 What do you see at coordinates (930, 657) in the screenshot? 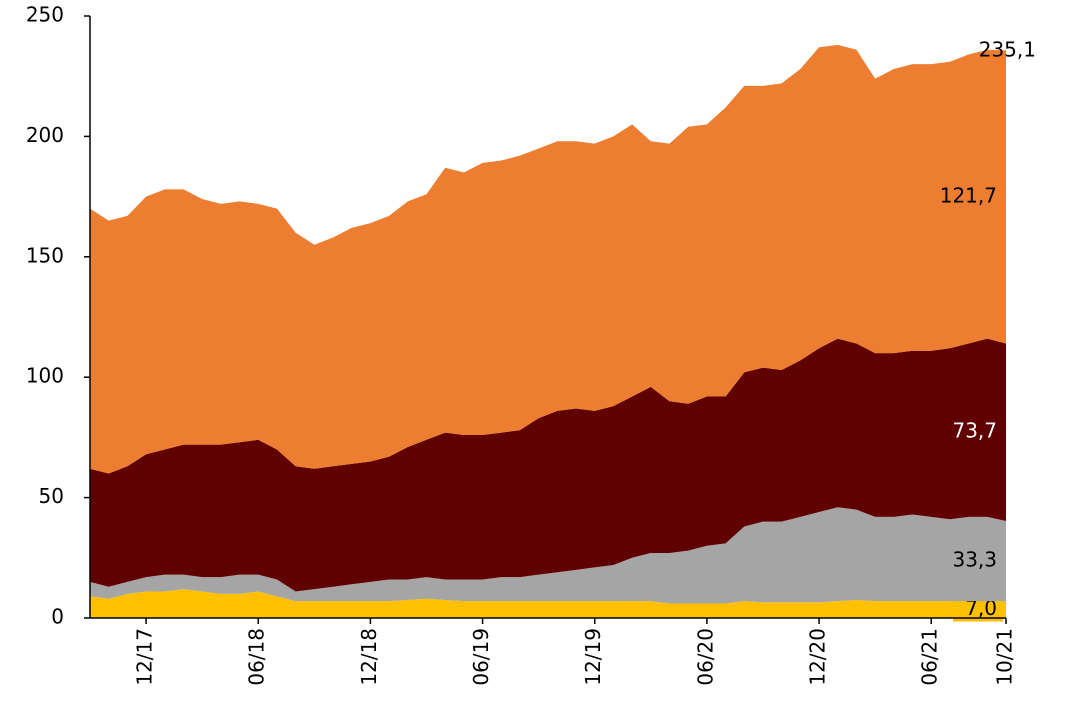
I see `x-tick-label: 06/21` at bounding box center [930, 657].